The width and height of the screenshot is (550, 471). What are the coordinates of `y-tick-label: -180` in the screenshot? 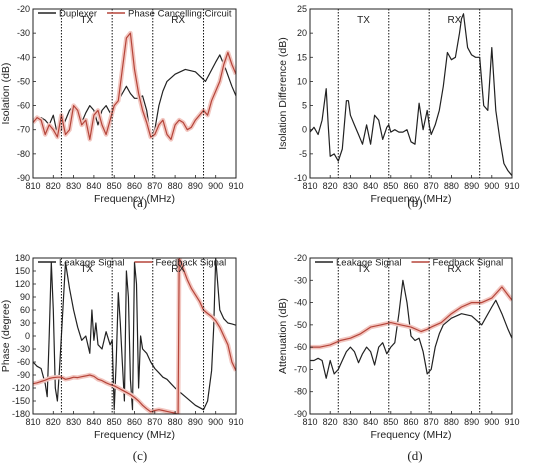 It's located at (21, 414).